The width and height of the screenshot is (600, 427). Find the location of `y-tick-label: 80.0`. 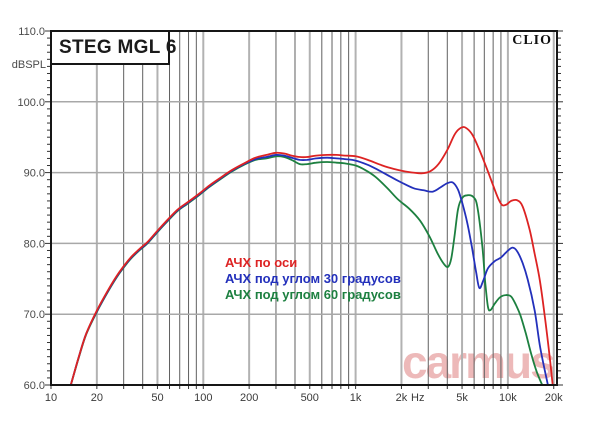

y-tick-label: 80.0 is located at coordinates (34, 244).